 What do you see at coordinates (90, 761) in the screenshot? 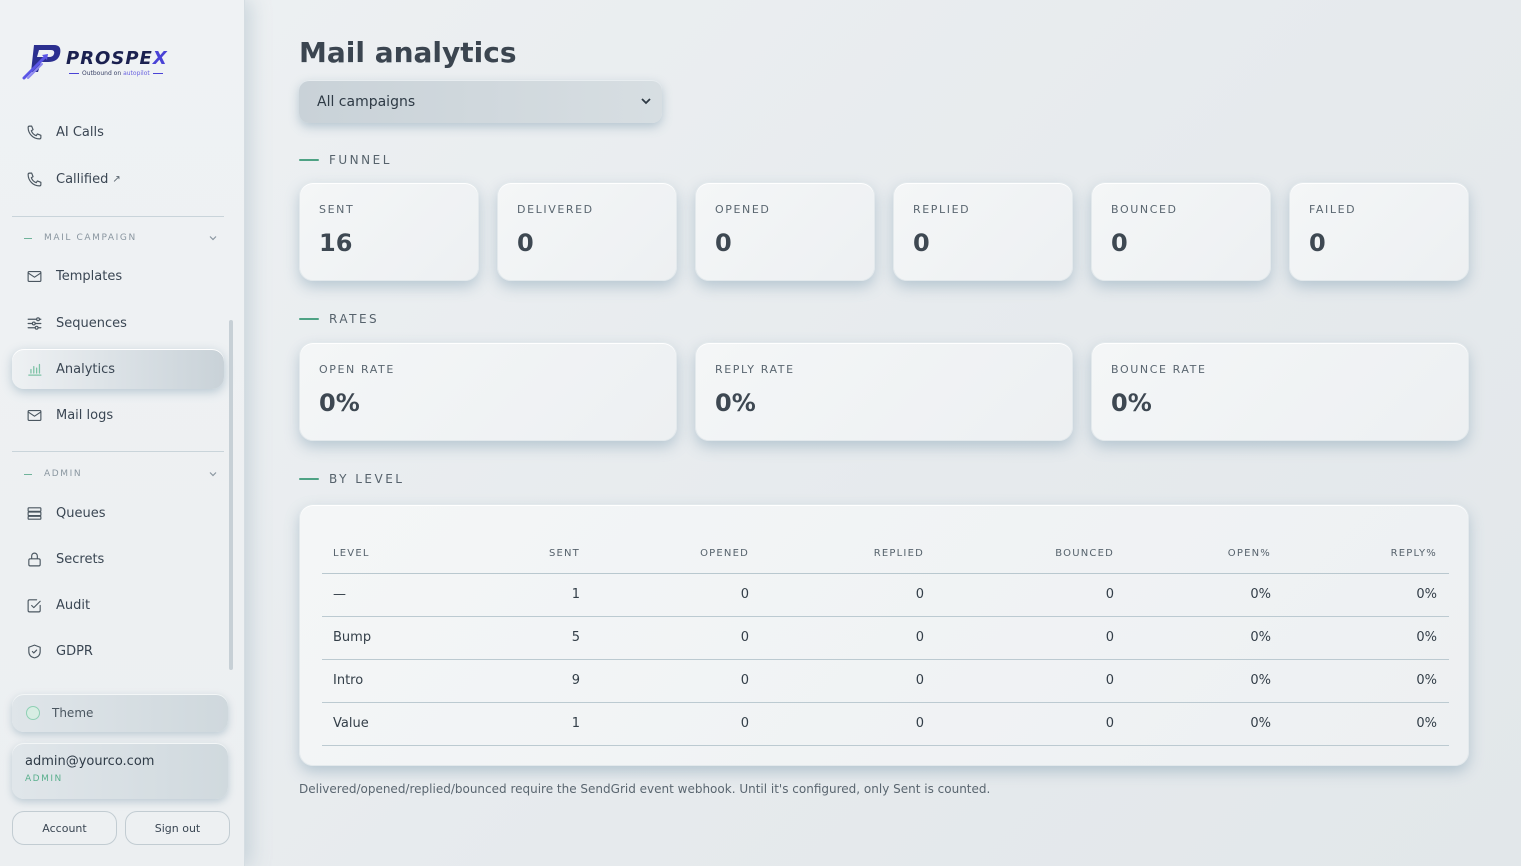
I see `user-email: admin@yourco.com` at bounding box center [90, 761].